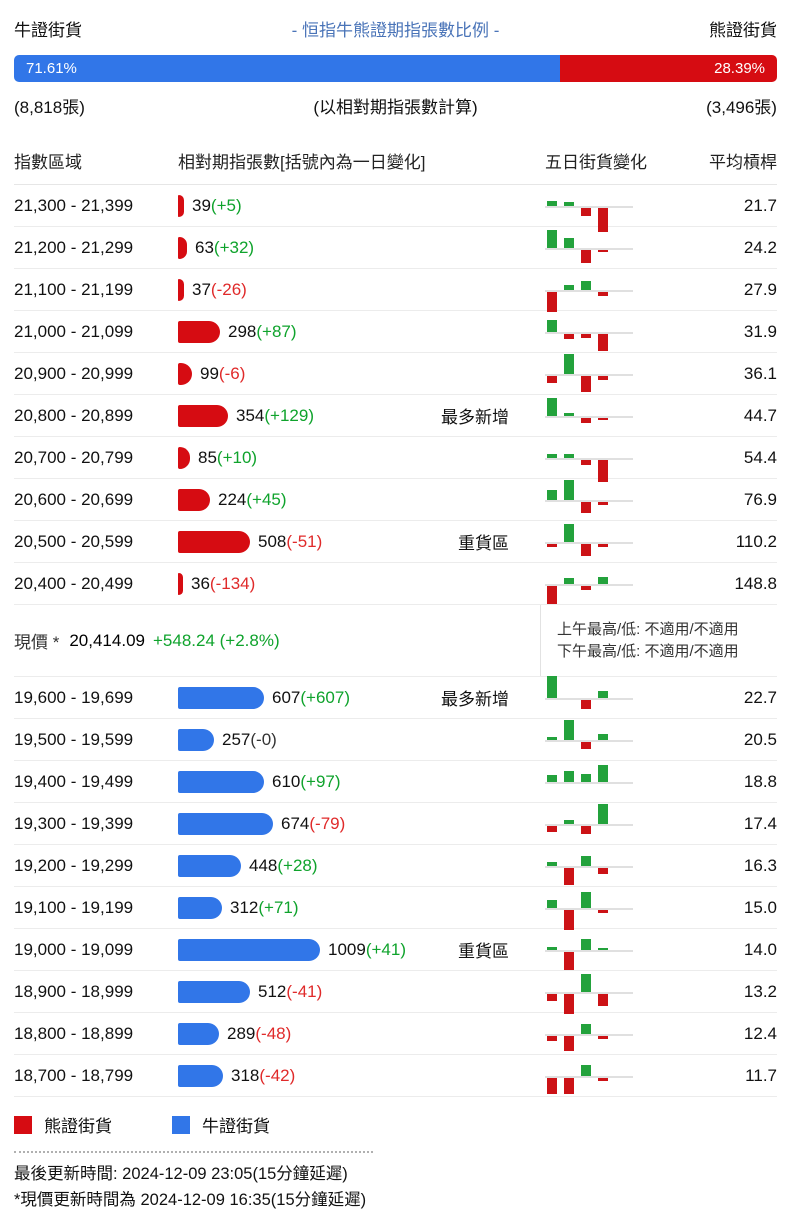 The height and width of the screenshot is (1213, 791). Describe the element at coordinates (354, 457) in the screenshot. I see `contracts-cell: 85(+10)` at that location.